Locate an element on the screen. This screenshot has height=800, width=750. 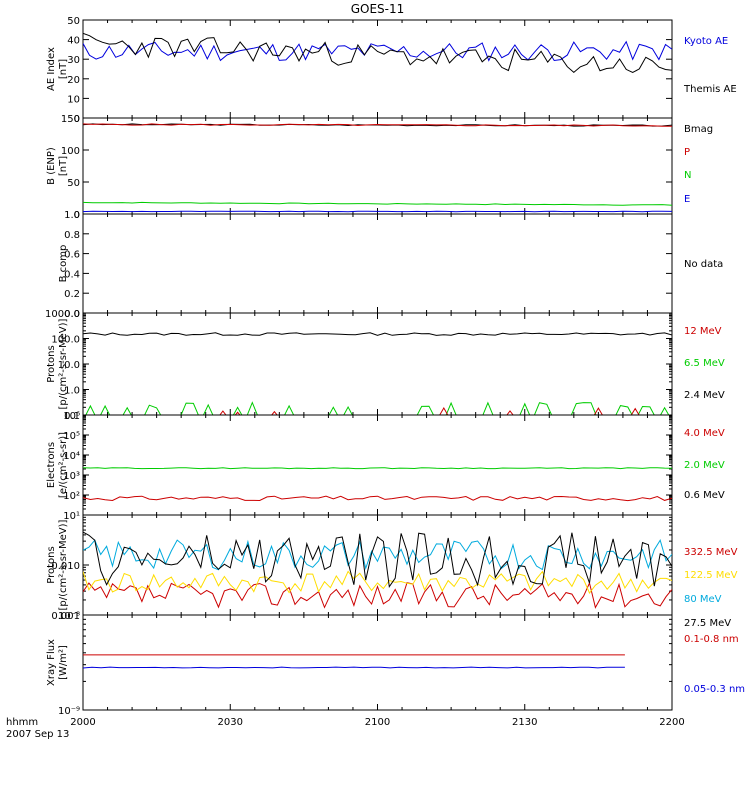
y-tick-label: 0.010 is located at coordinates (65, 566).